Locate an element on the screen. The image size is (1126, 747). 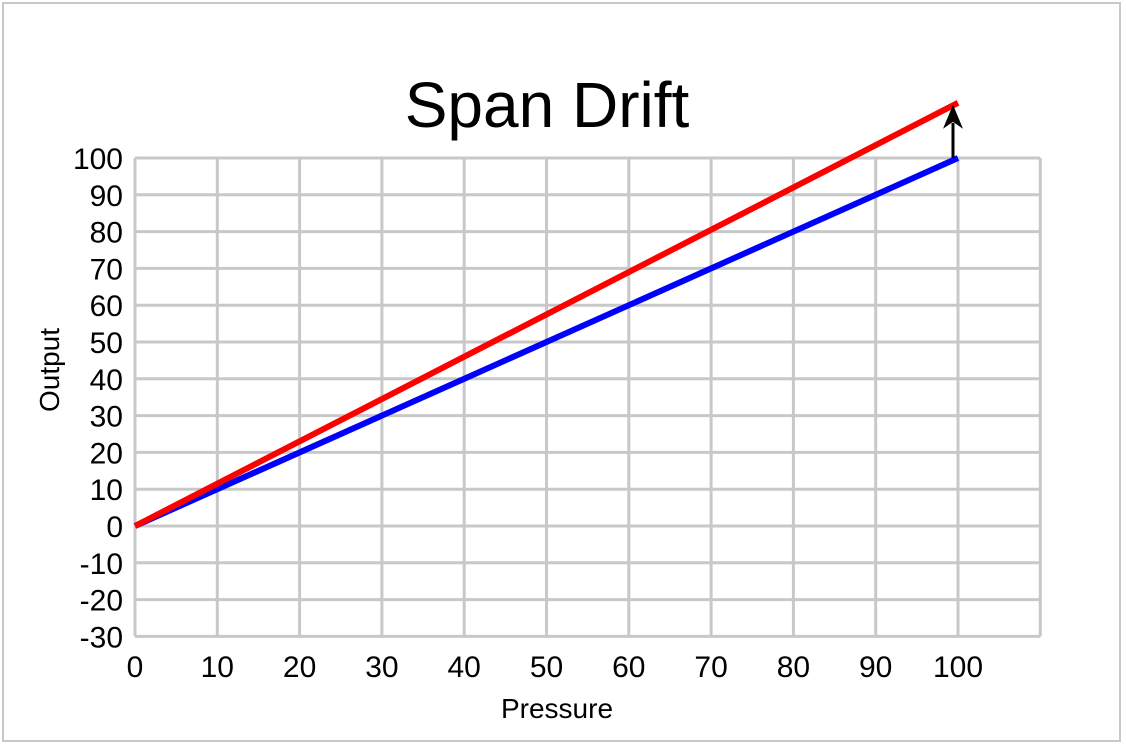
y-tick-label: -10 is located at coordinates (101, 564).